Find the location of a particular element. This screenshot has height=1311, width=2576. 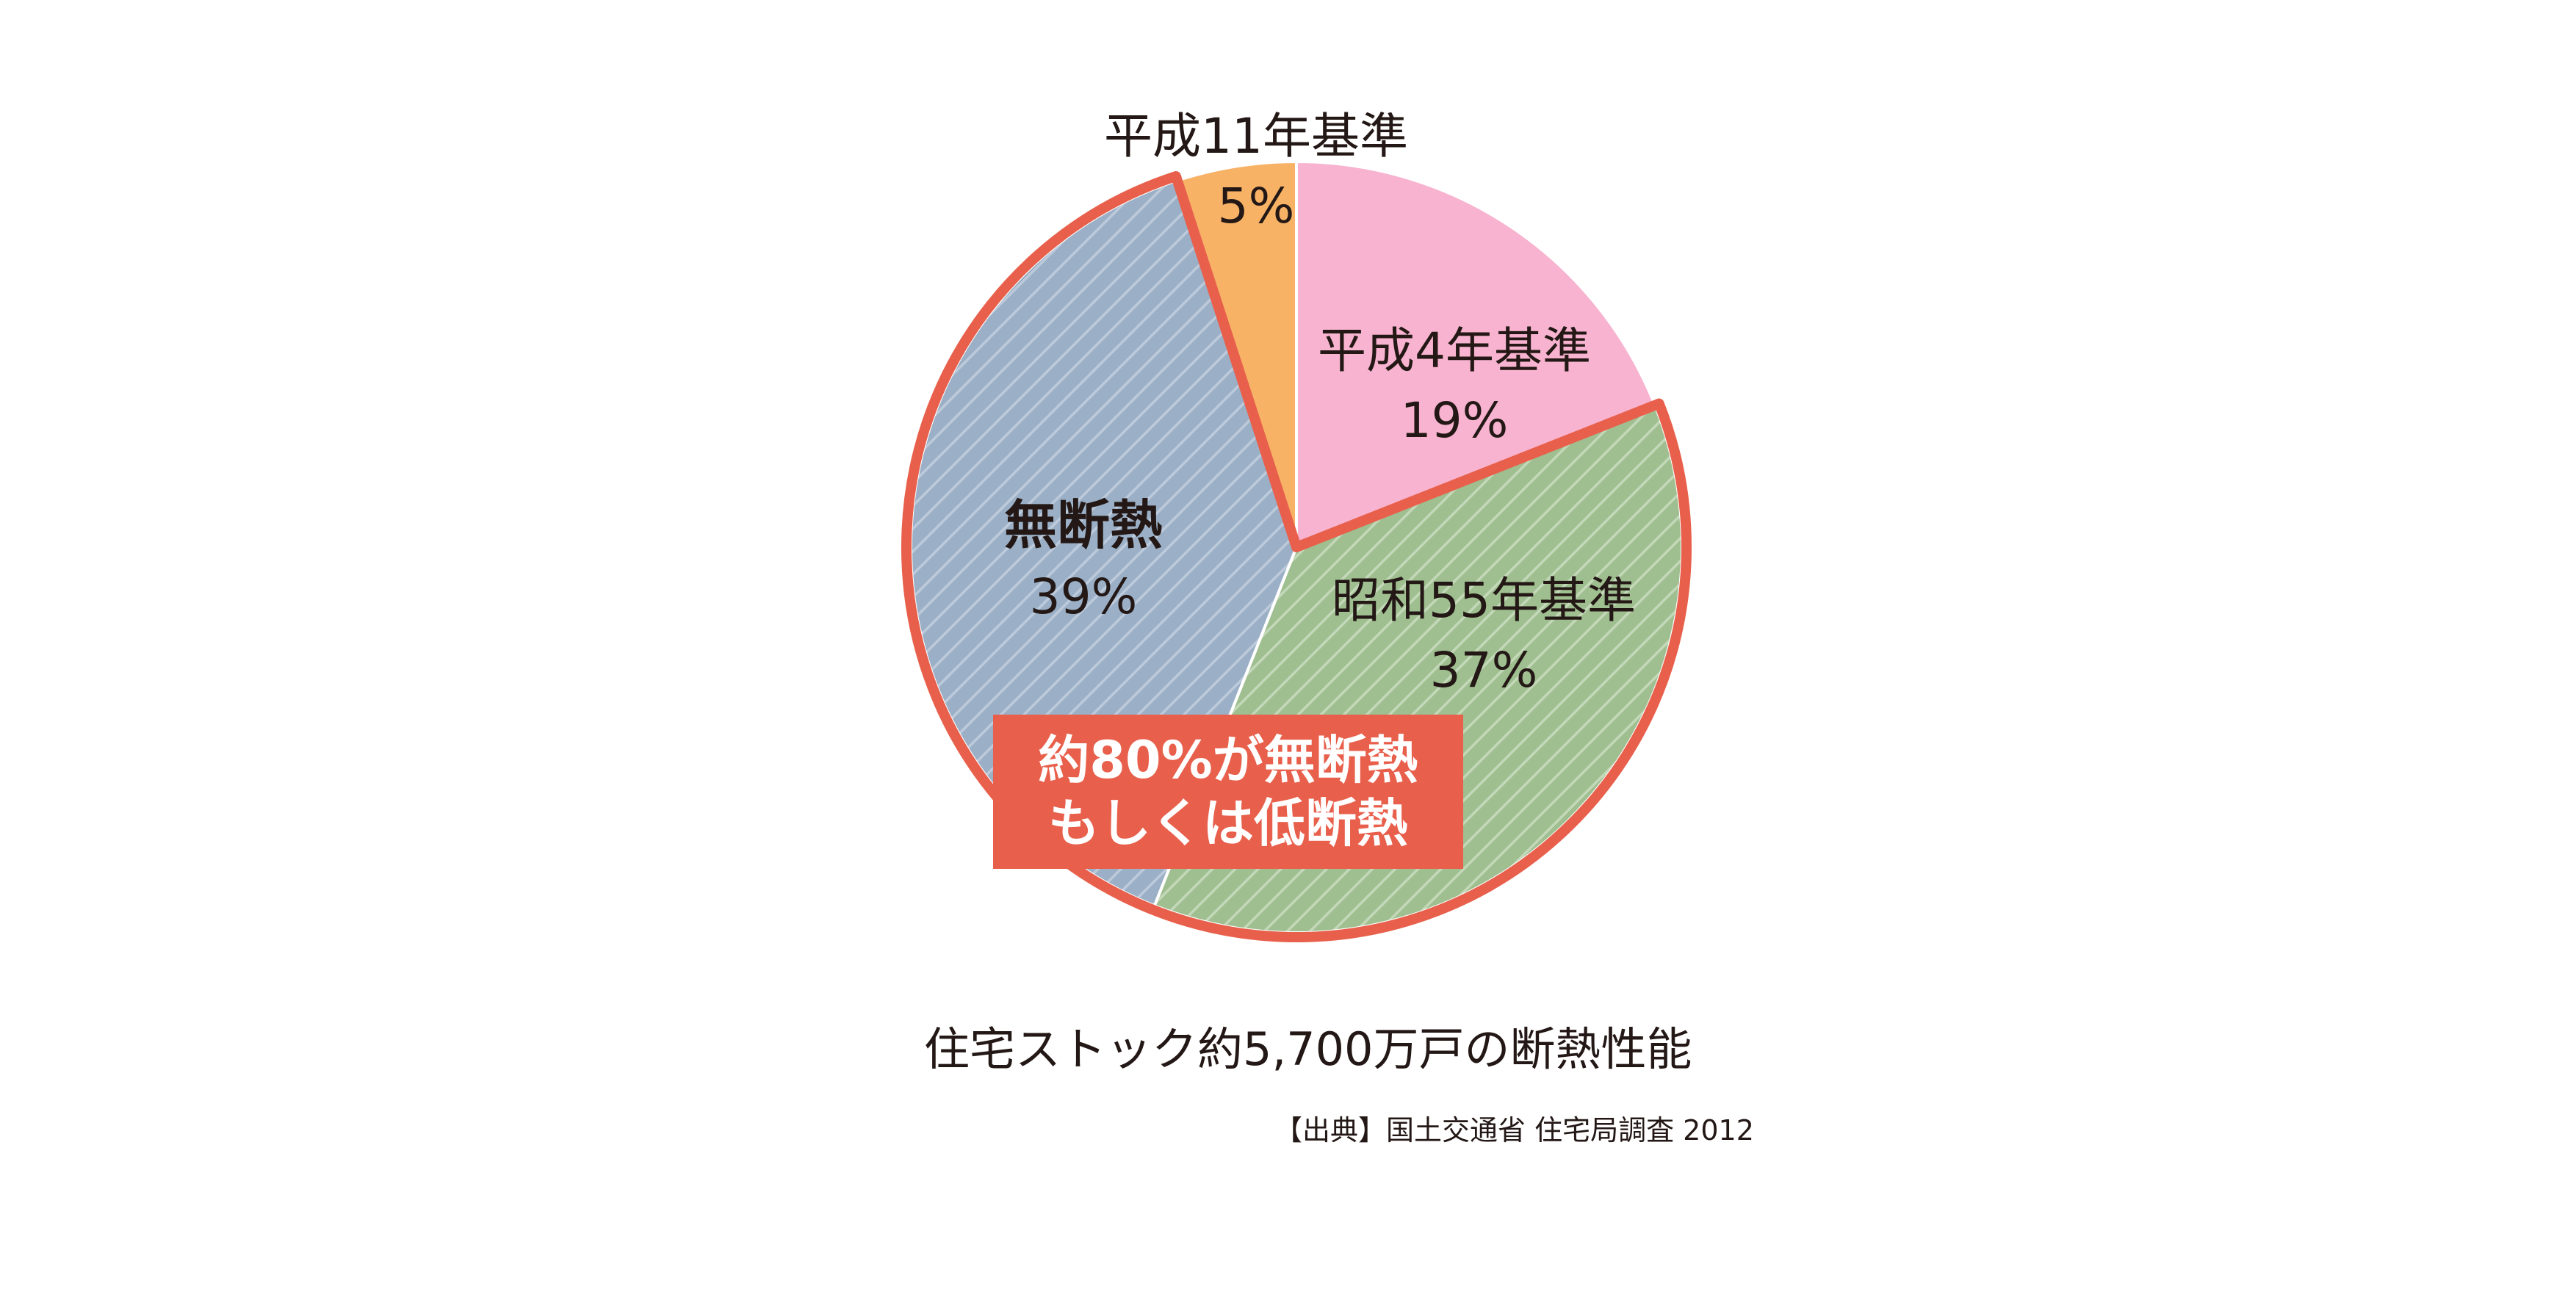

slice-name-label-1: 平成4年基準 is located at coordinates (1454, 350).